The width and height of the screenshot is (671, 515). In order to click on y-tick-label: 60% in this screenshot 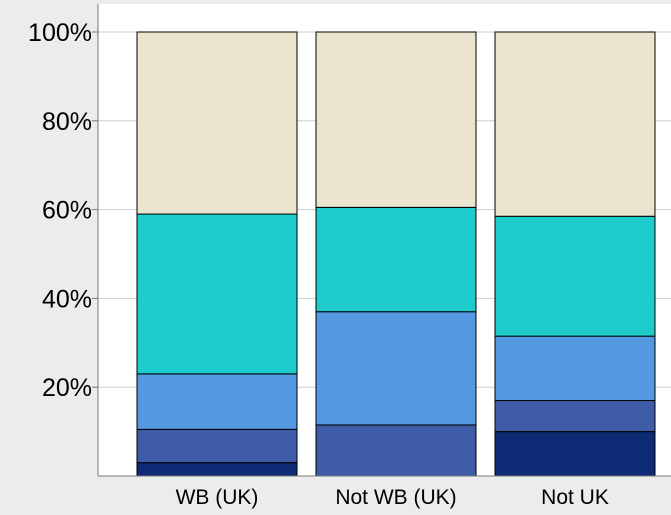, I will do `click(67, 211)`.